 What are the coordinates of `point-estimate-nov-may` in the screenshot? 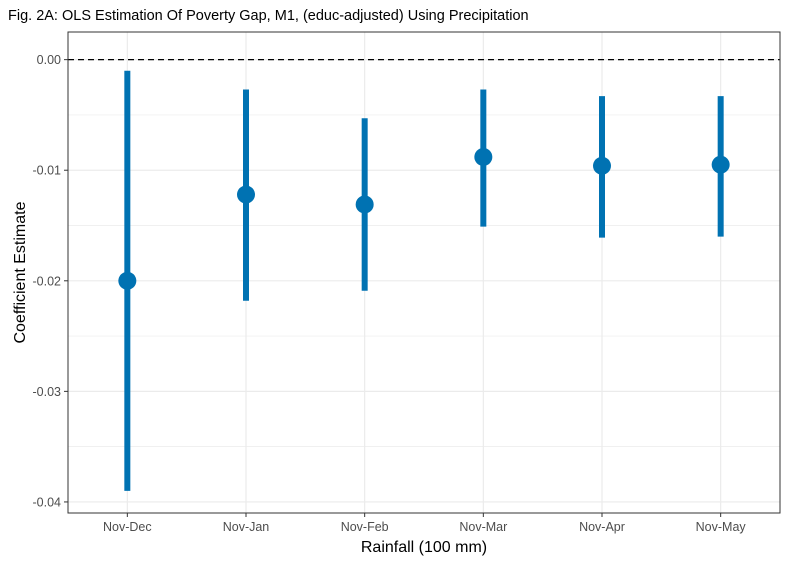 It's located at (720, 164).